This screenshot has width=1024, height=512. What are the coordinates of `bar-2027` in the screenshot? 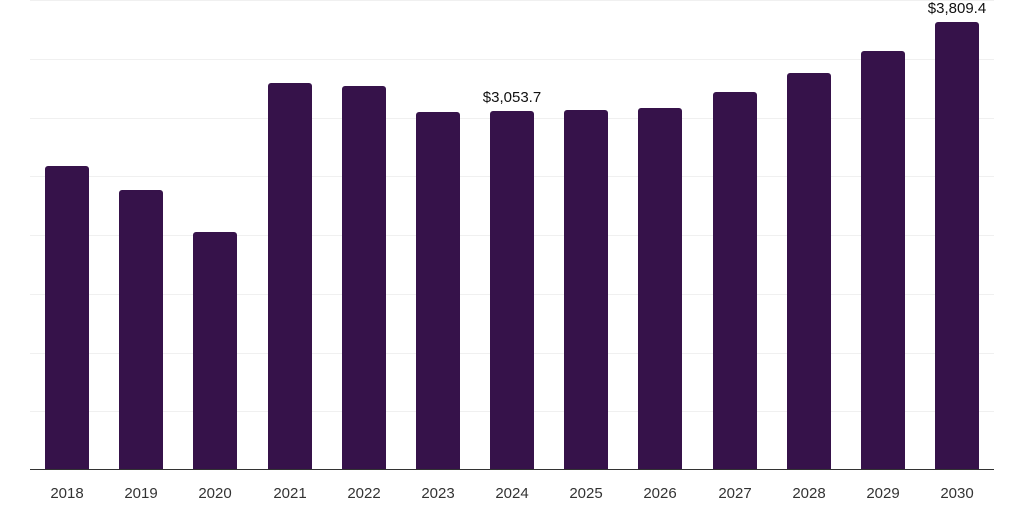 It's located at (735, 281).